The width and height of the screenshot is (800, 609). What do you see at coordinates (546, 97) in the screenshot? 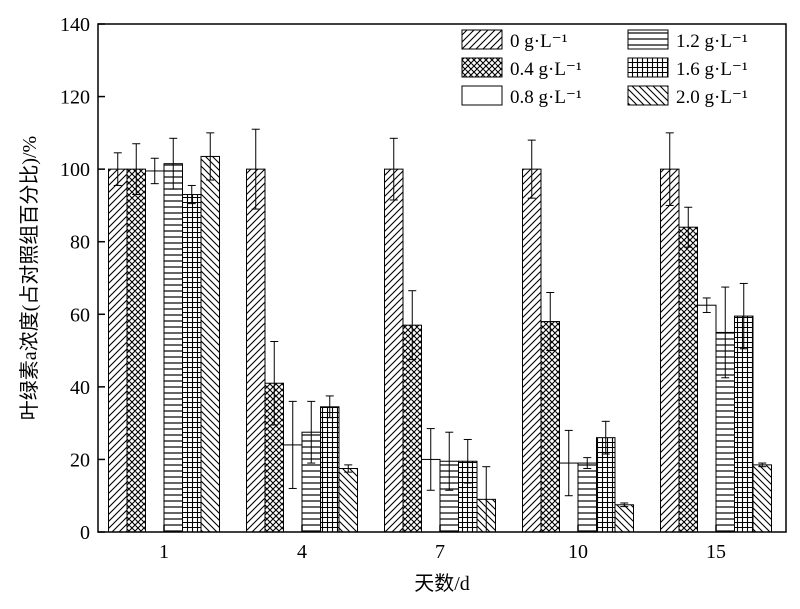
I see `legend-label-2: 0.8 g·L⁻¹` at bounding box center [546, 97].